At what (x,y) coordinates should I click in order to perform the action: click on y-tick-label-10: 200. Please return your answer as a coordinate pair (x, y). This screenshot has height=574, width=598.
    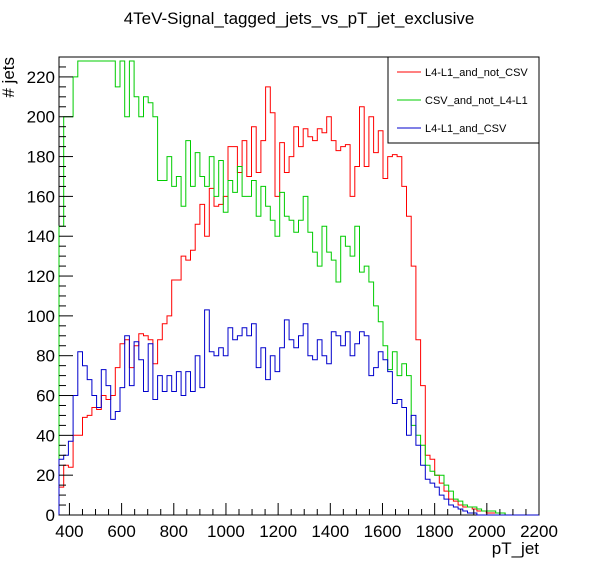
    Looking at the image, I should click on (41, 117).